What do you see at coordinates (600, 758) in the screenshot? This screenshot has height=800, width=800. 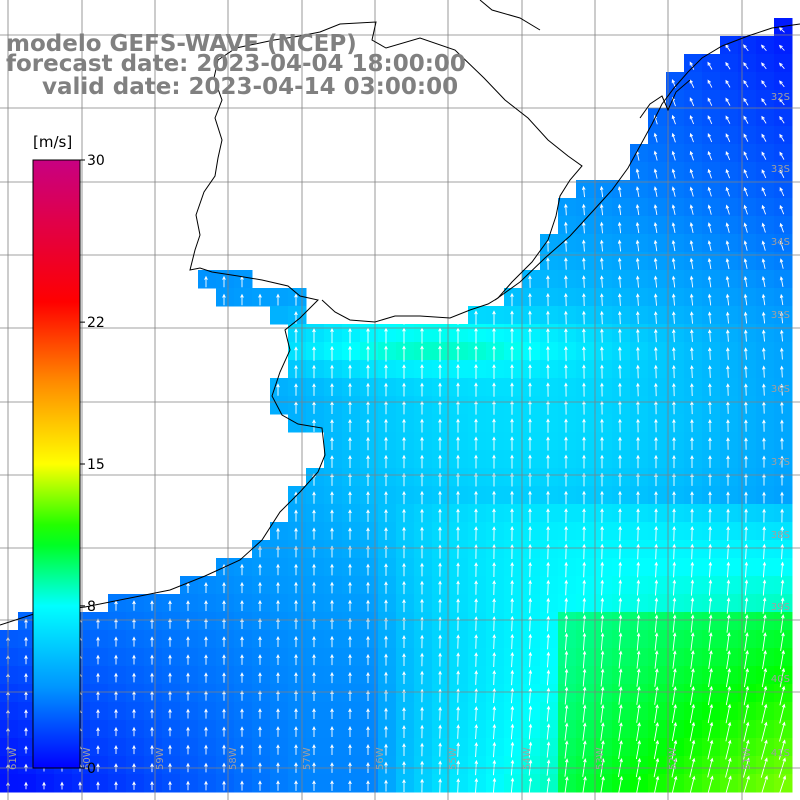 I see `longitude-label: 53W` at bounding box center [600, 758].